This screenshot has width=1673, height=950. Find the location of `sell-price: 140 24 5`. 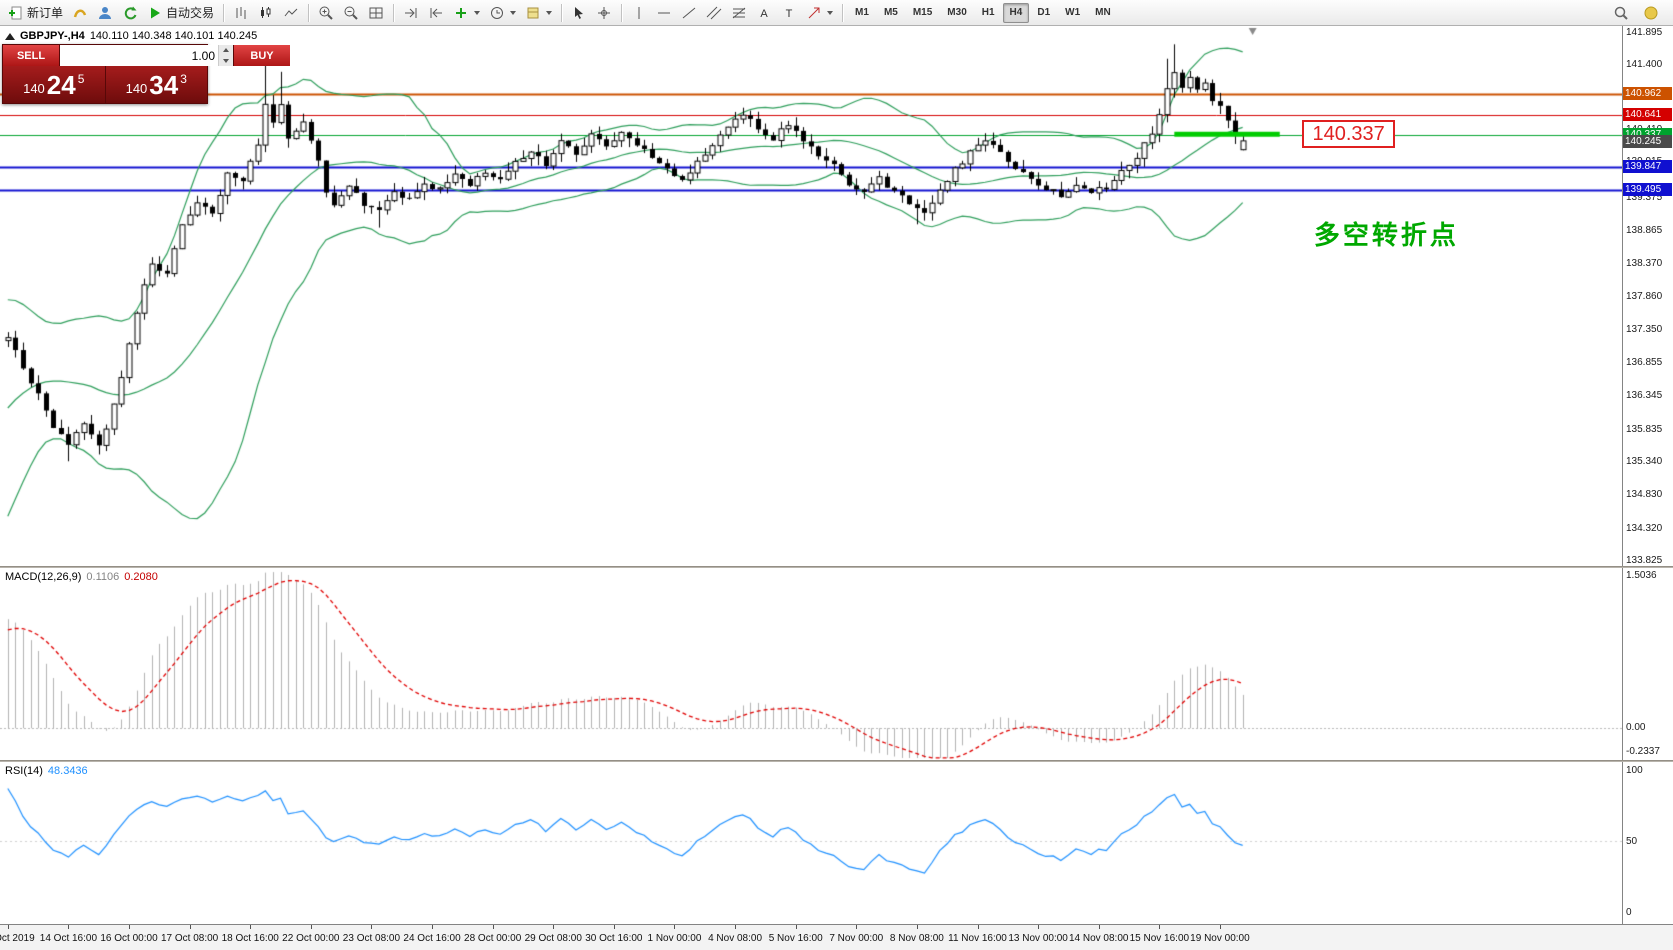

sell-price: 140 24 5 is located at coordinates (54, 84).